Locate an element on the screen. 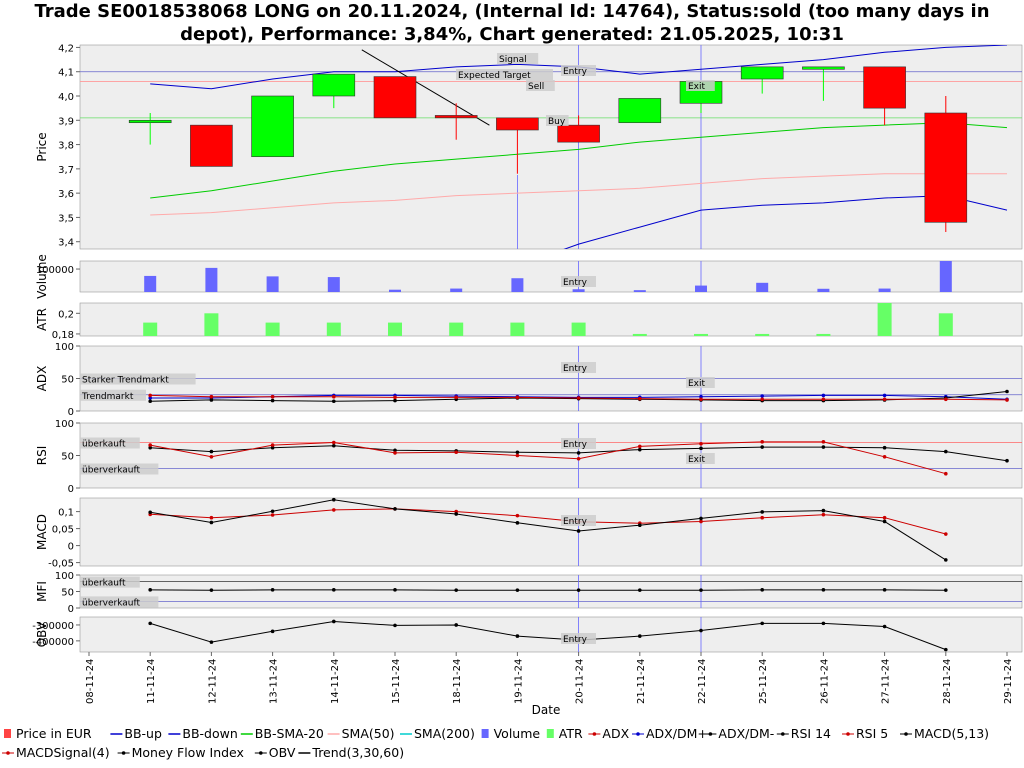  price-tick-label: 3,4 is located at coordinates (66, 243).